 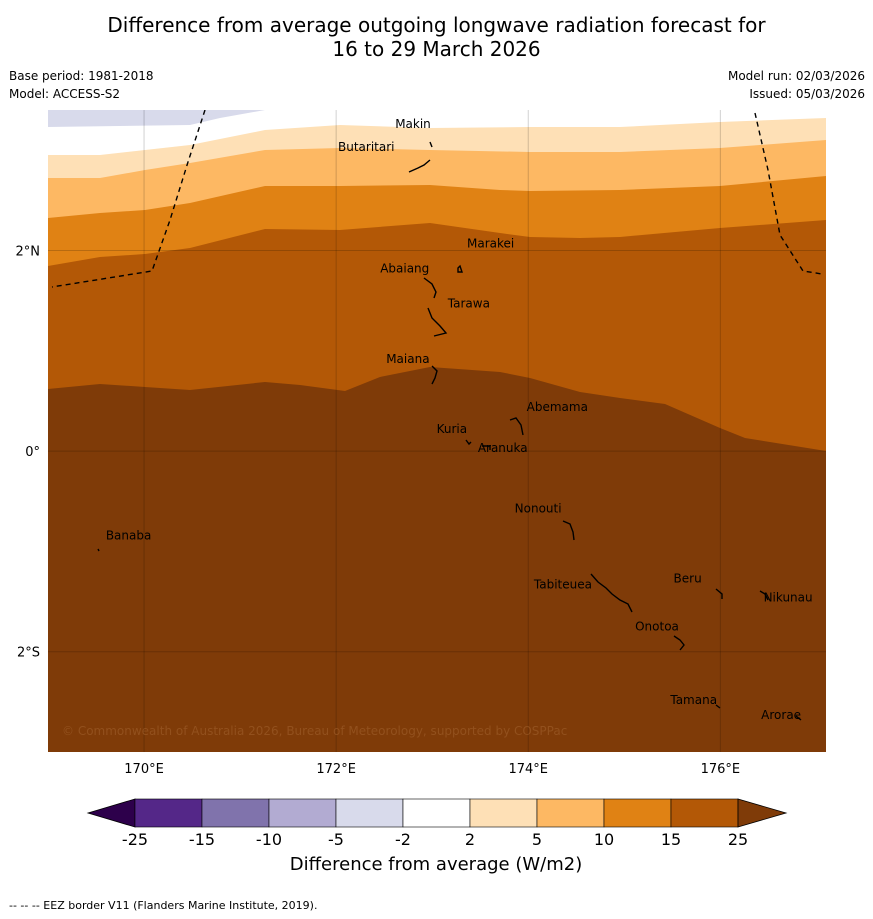 What do you see at coordinates (403, 839) in the screenshot?
I see `colorbar-tick-label: -2` at bounding box center [403, 839].